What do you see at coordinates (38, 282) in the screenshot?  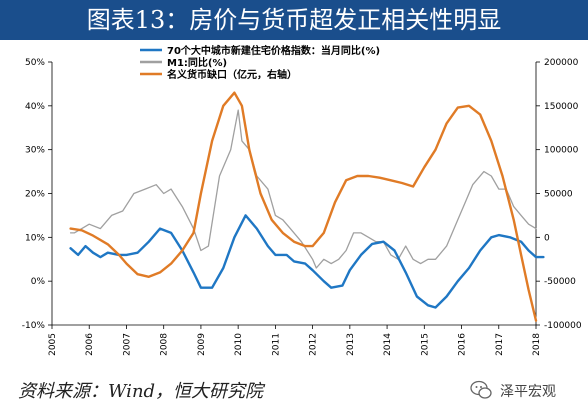 I see `left-tick-label: 0%` at bounding box center [38, 282].